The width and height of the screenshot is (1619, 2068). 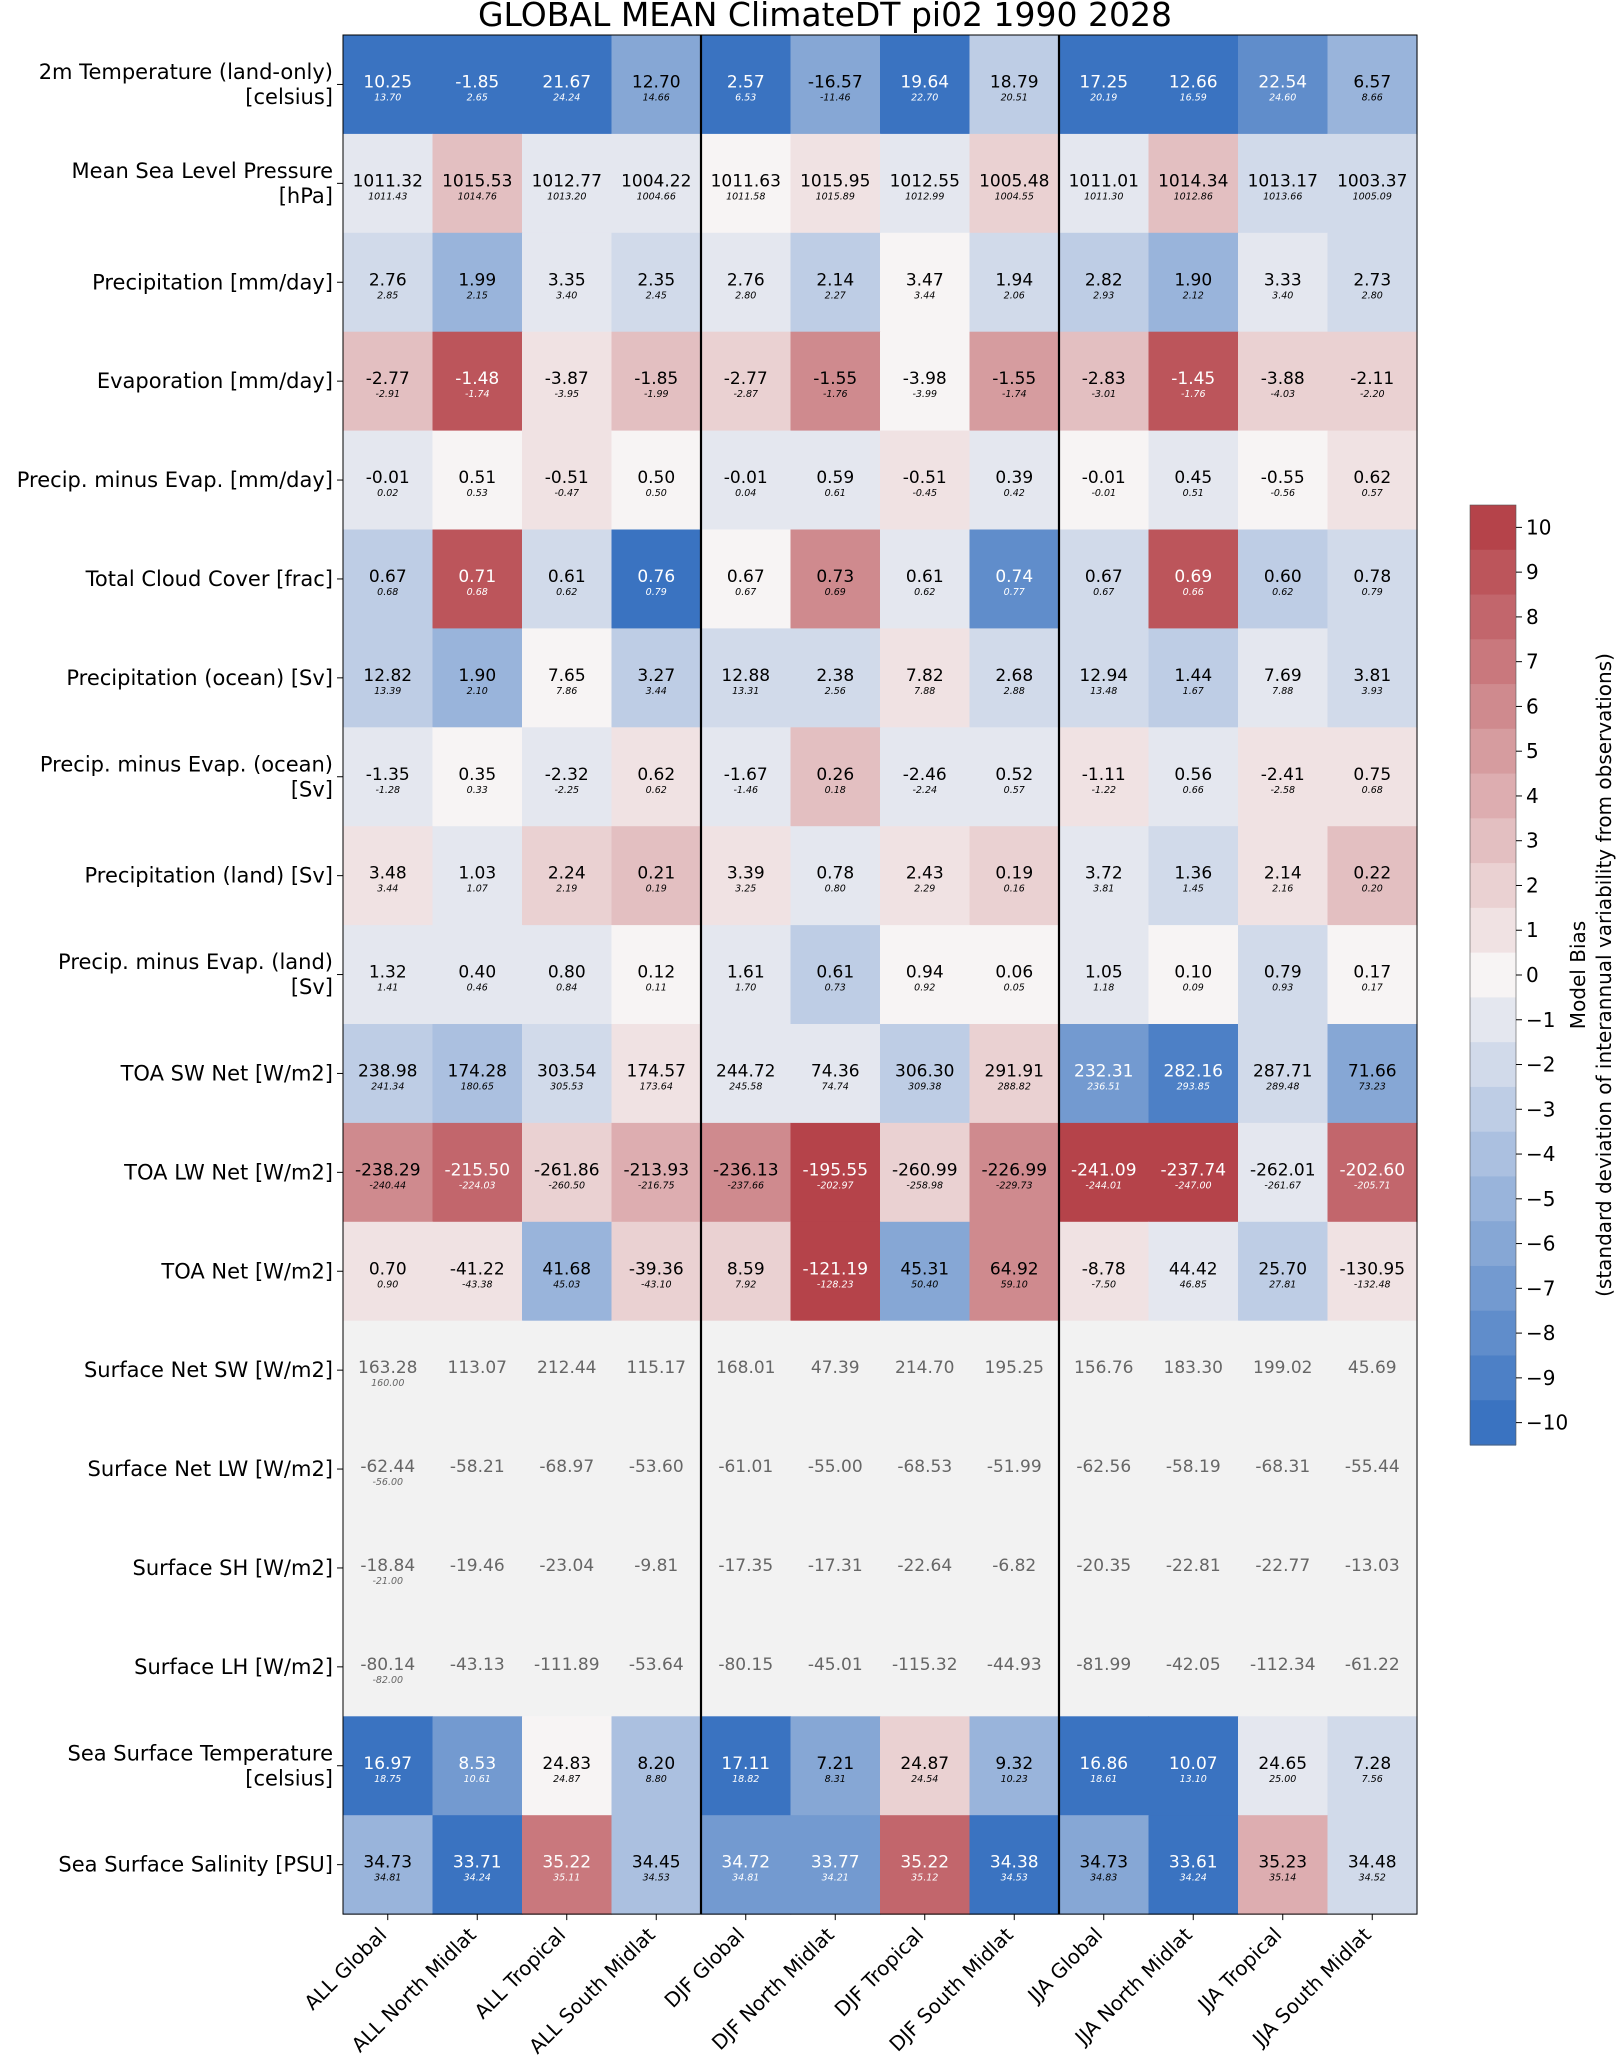 I want to click on cell-obs-value: 0.61, so click(x=835, y=493).